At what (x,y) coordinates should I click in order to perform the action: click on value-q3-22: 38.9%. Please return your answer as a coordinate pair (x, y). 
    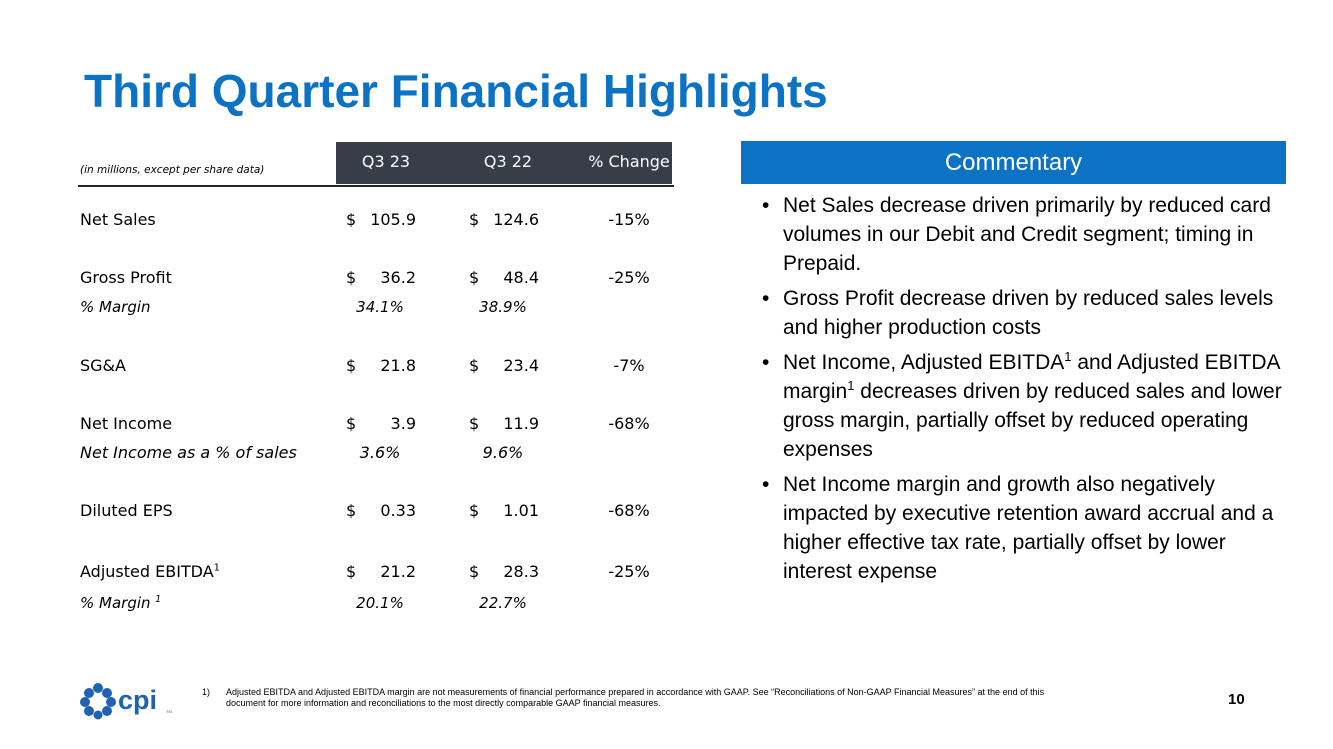
    Looking at the image, I should click on (503, 307).